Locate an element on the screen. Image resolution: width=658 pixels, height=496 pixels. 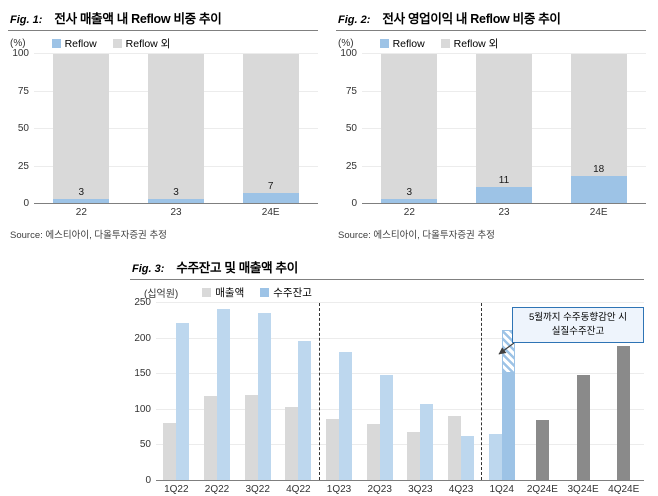
y-tick-label: 200 is located at coordinates (142, 338).